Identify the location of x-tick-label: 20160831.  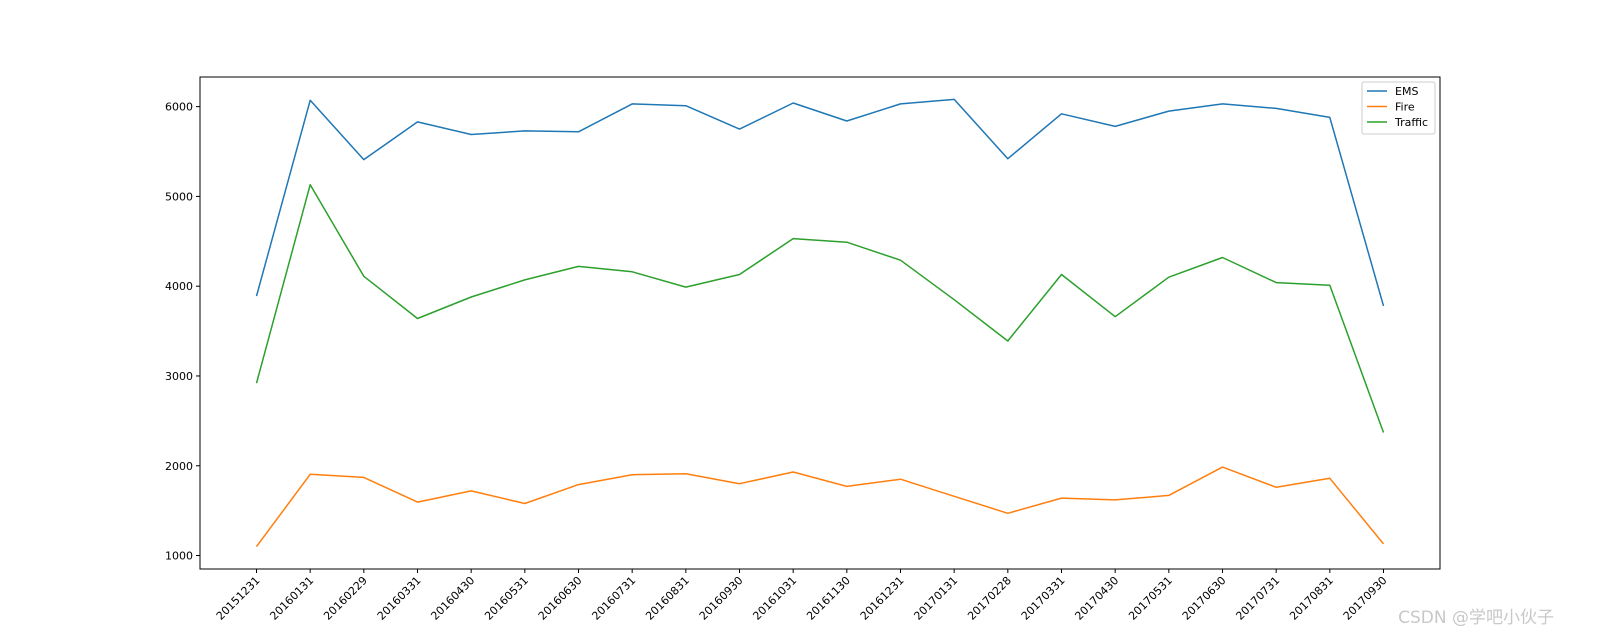
(667, 598).